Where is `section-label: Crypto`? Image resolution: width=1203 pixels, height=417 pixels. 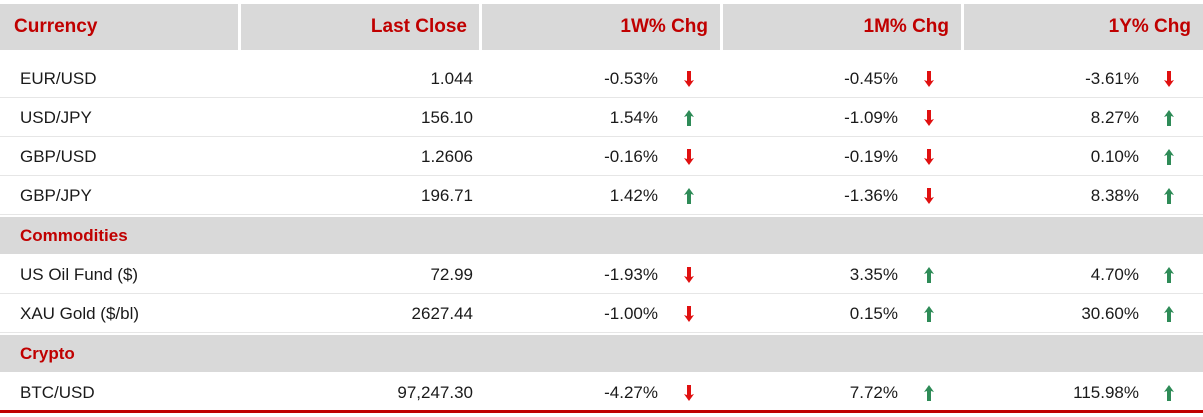
section-label: Crypto is located at coordinates (47, 353).